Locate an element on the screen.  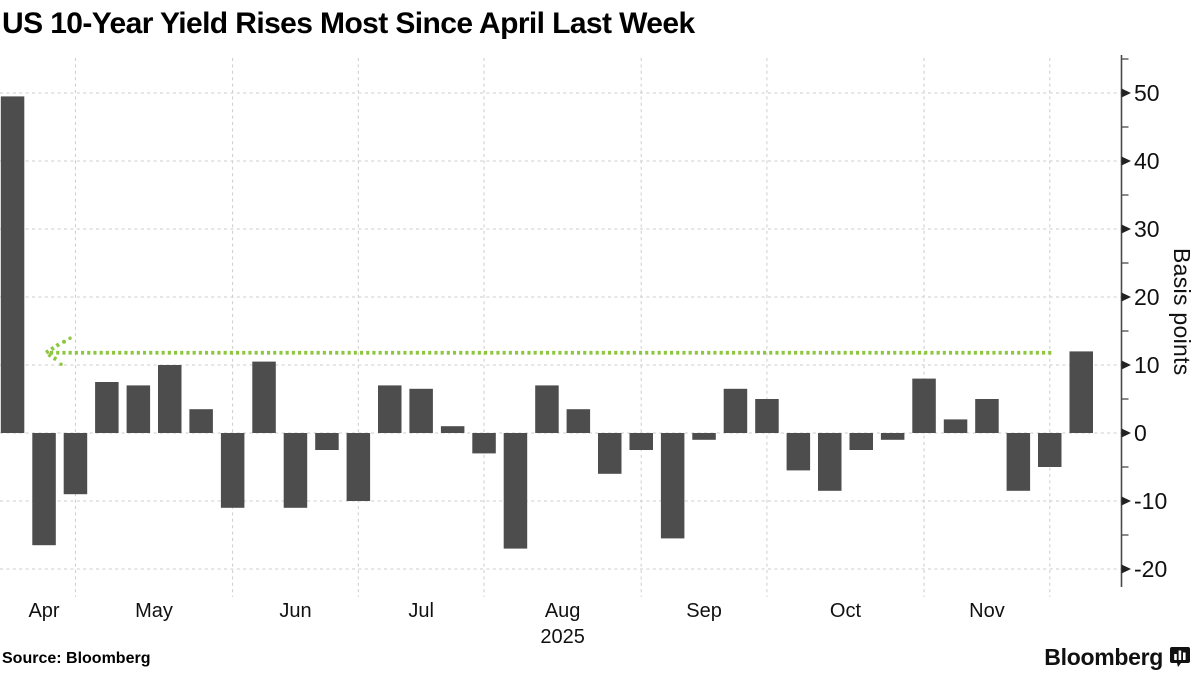
reference-arrow-icon is located at coordinates (51, 352).